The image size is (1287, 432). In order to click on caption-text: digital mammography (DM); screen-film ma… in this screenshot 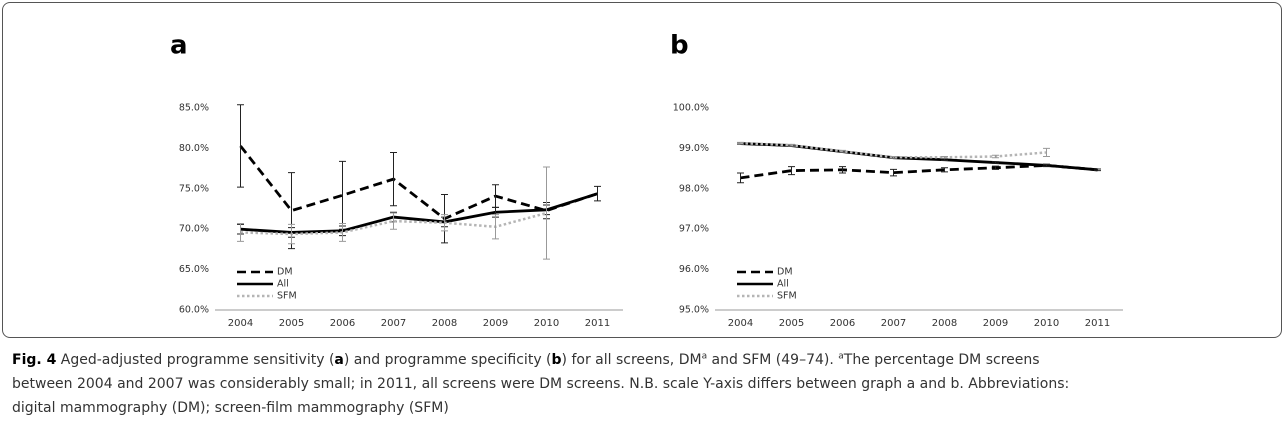, I will do `click(230, 408)`.